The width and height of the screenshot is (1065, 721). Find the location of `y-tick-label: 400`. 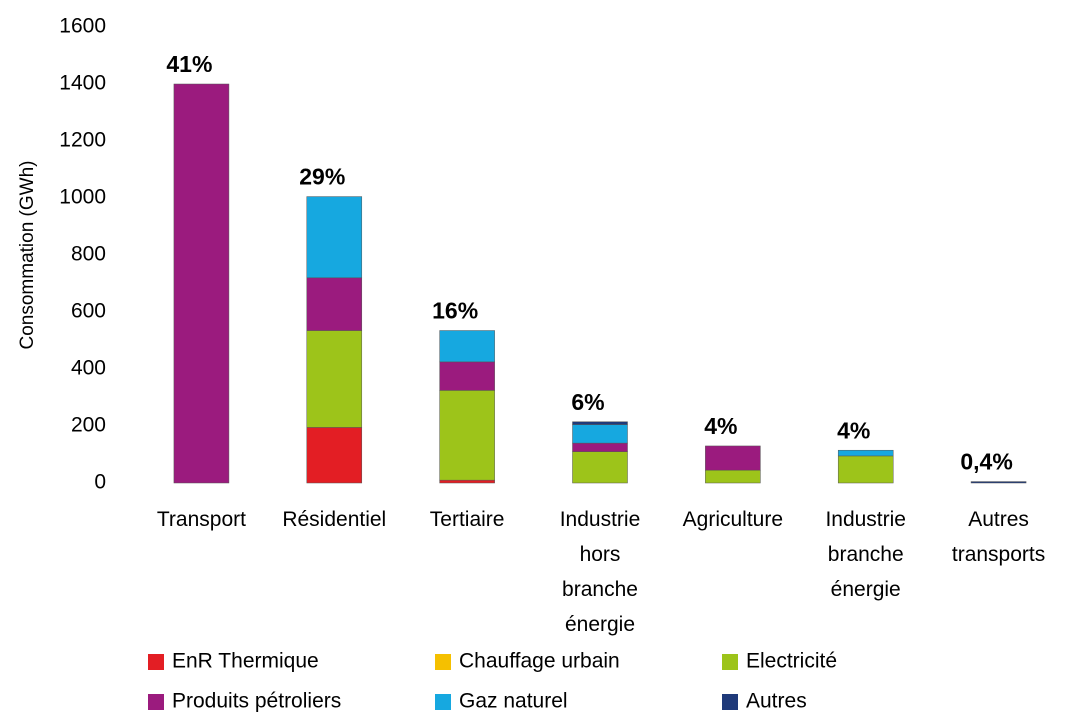

y-tick-label: 400 is located at coordinates (88, 368).